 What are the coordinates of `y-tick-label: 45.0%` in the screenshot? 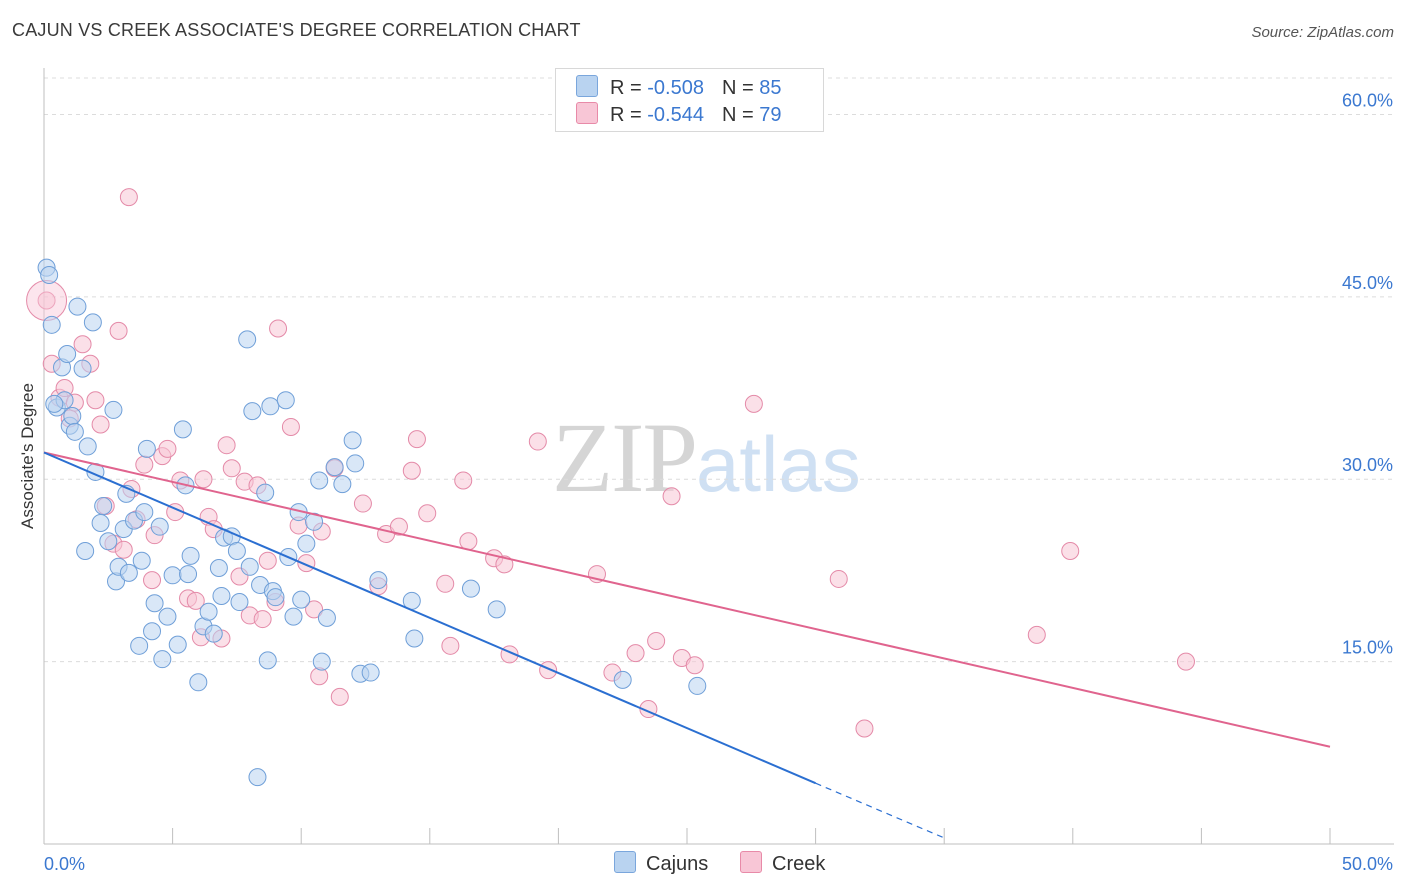 It's located at (1367, 283).